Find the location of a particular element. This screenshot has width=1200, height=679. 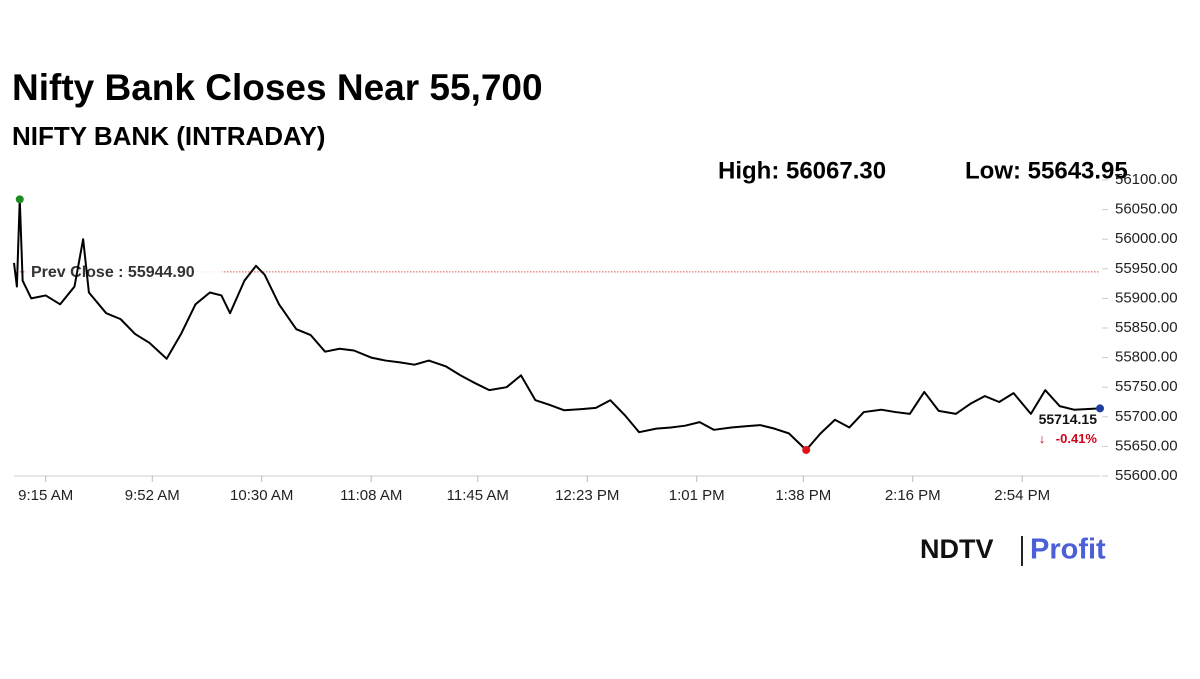

brand-ndtv: NDTV is located at coordinates (957, 549).